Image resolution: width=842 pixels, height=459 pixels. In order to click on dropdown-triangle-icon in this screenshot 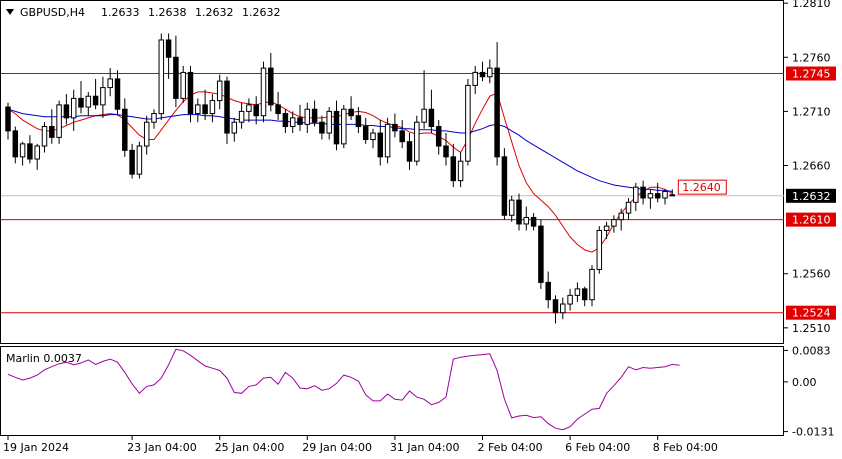, I will do `click(10, 12)`.